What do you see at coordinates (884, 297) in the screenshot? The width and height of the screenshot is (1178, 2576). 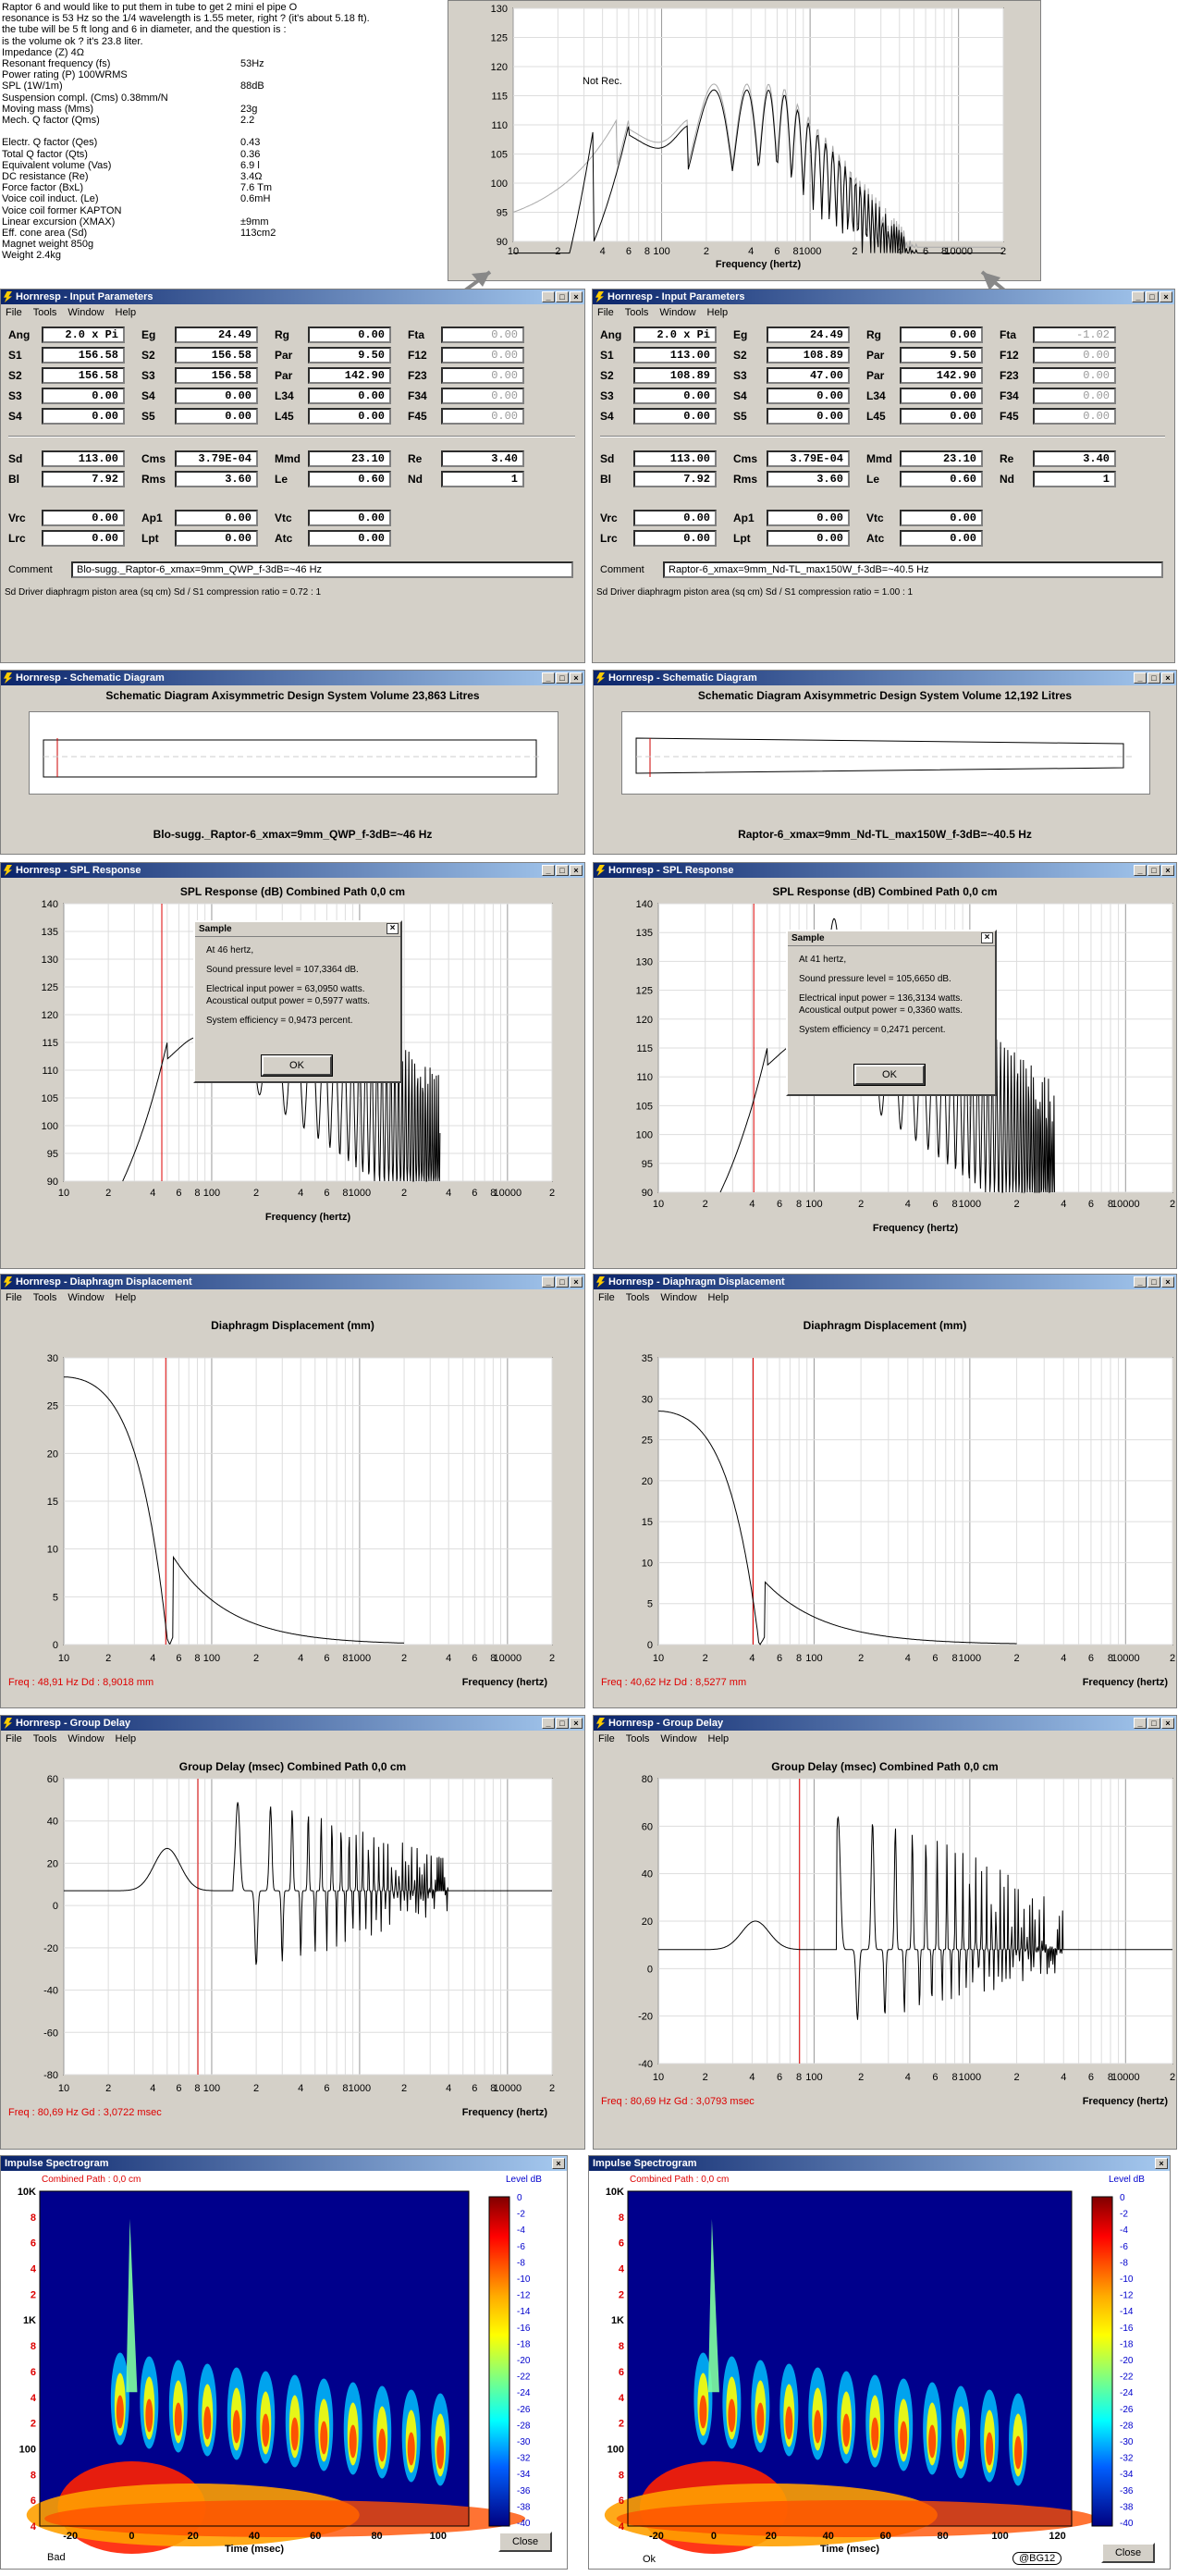 I see `window-titlebar: Hornresp - Input Parameters _ □ ×` at bounding box center [884, 297].